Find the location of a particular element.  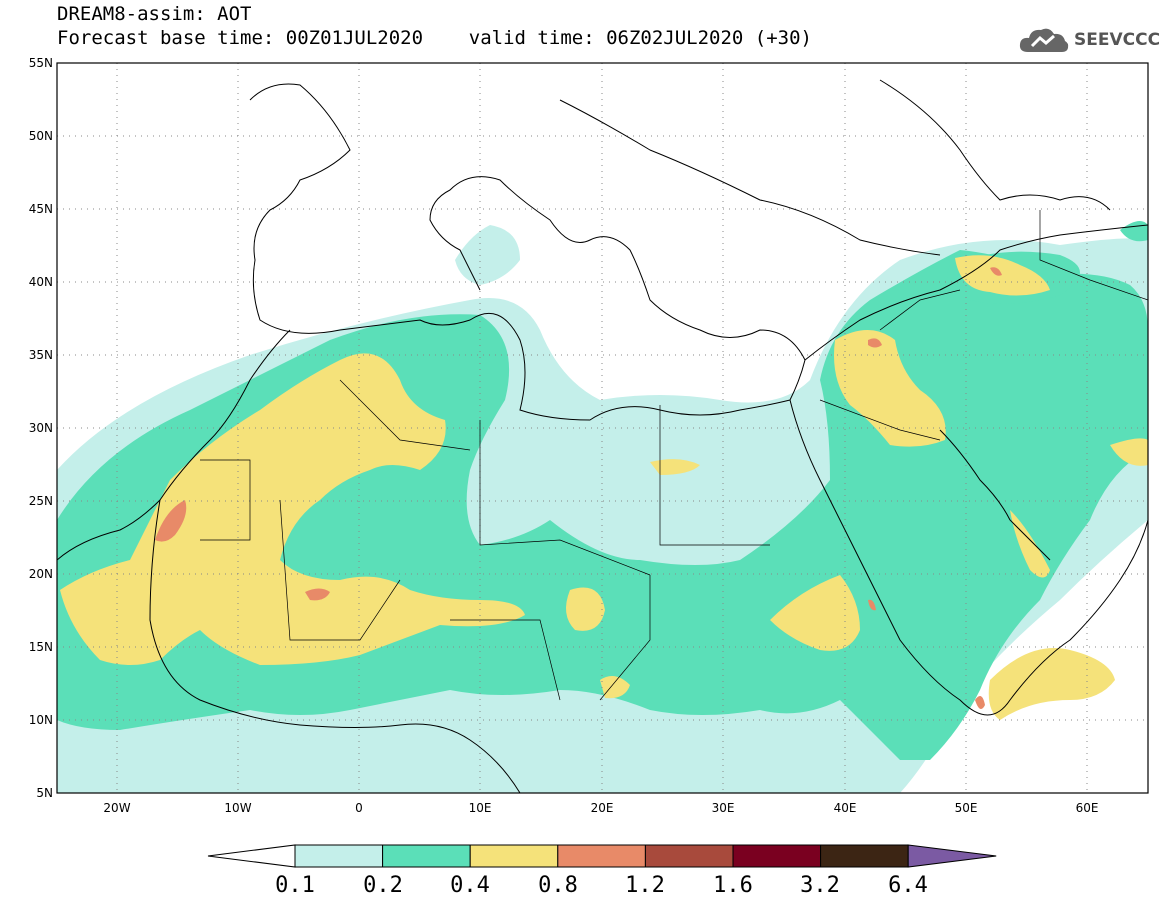

colorbar-segments is located at coordinates (602, 856).